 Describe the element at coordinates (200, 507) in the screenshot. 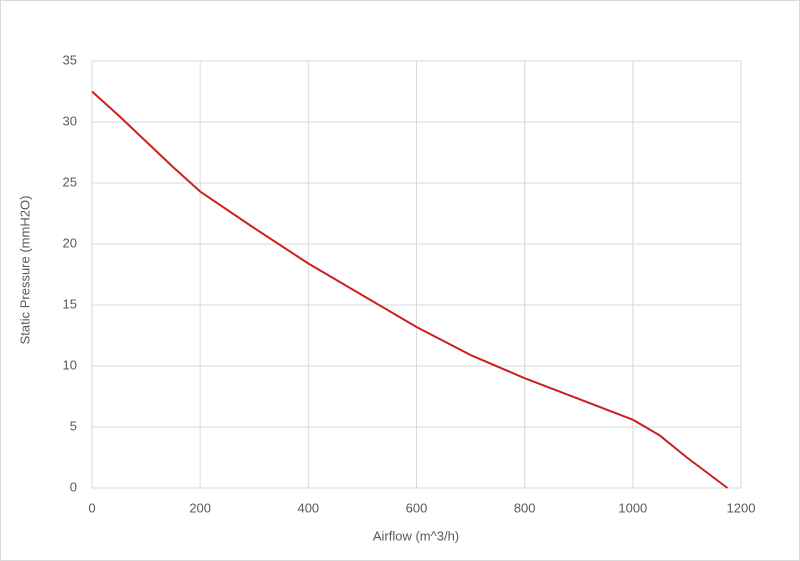

I see `x-tick-label: 200` at that location.